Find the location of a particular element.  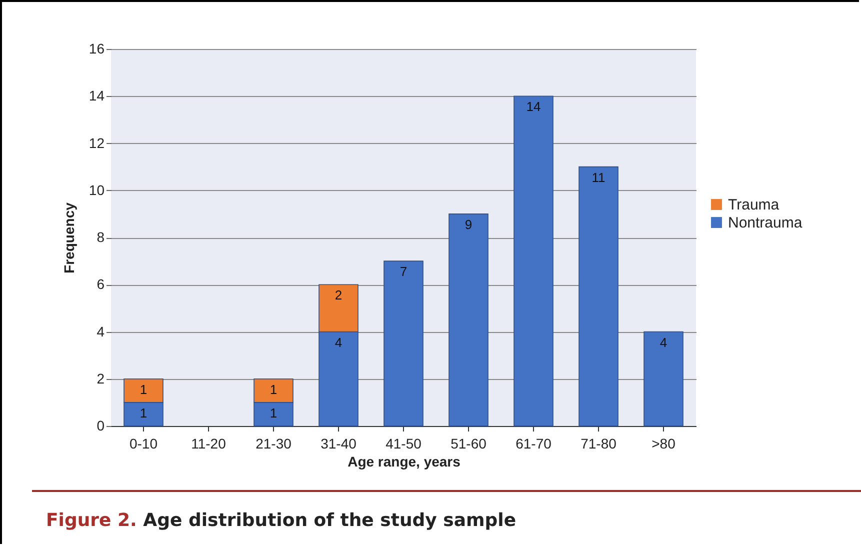

x-tick-label: 0-10 is located at coordinates (143, 444).